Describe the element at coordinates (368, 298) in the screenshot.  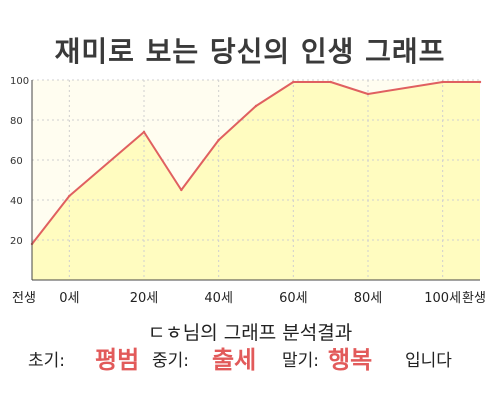
I see `x-tick-label-5: 80세` at that location.